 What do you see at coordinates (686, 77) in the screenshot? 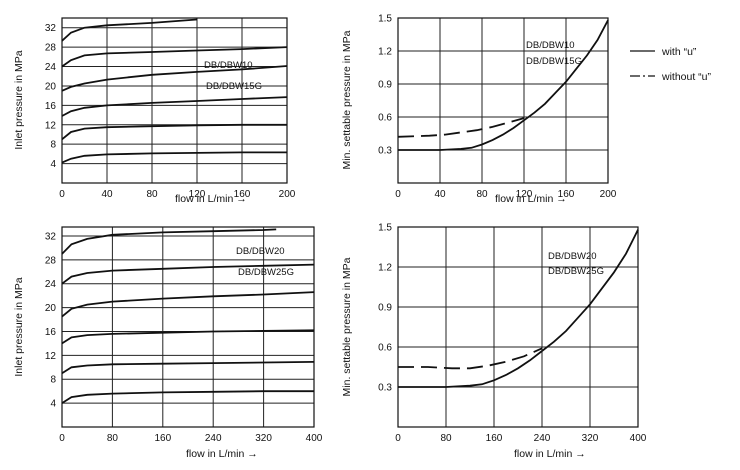
I see `legend-without-label: without “u”` at bounding box center [686, 77].